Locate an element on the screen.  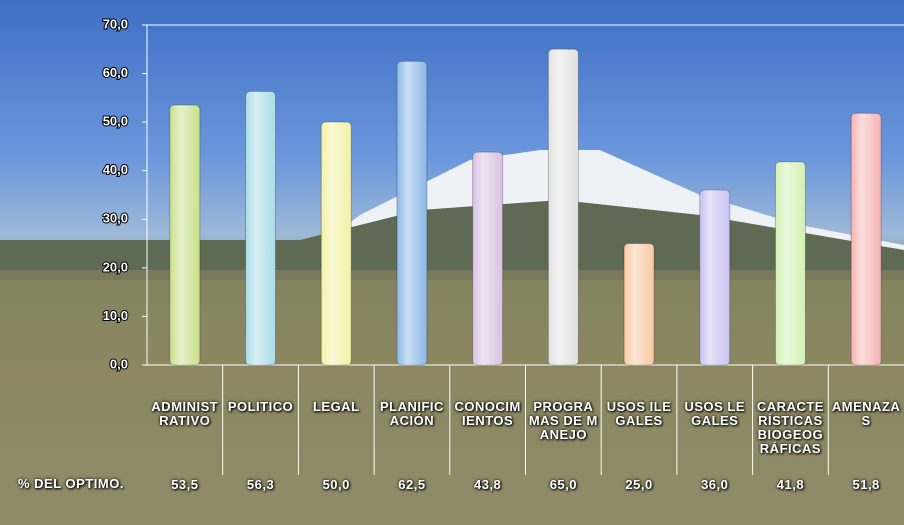
x-tick-label: PROGRAMAS DE MANEJO is located at coordinates (563, 420).